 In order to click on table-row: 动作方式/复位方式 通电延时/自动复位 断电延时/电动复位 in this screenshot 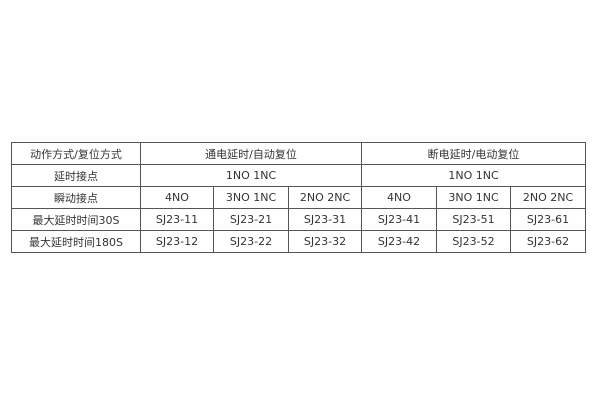, I will do `click(298, 153)`.